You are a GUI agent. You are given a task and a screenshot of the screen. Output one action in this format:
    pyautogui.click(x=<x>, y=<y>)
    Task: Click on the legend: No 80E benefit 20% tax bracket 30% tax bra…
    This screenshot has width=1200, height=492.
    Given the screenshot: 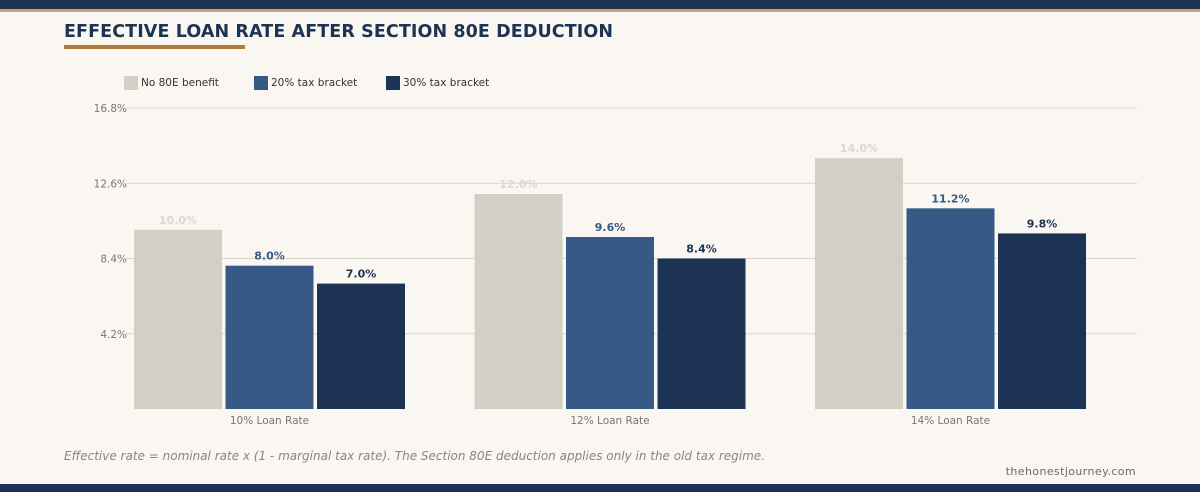 What is the action you would take?
    pyautogui.click(x=306, y=83)
    